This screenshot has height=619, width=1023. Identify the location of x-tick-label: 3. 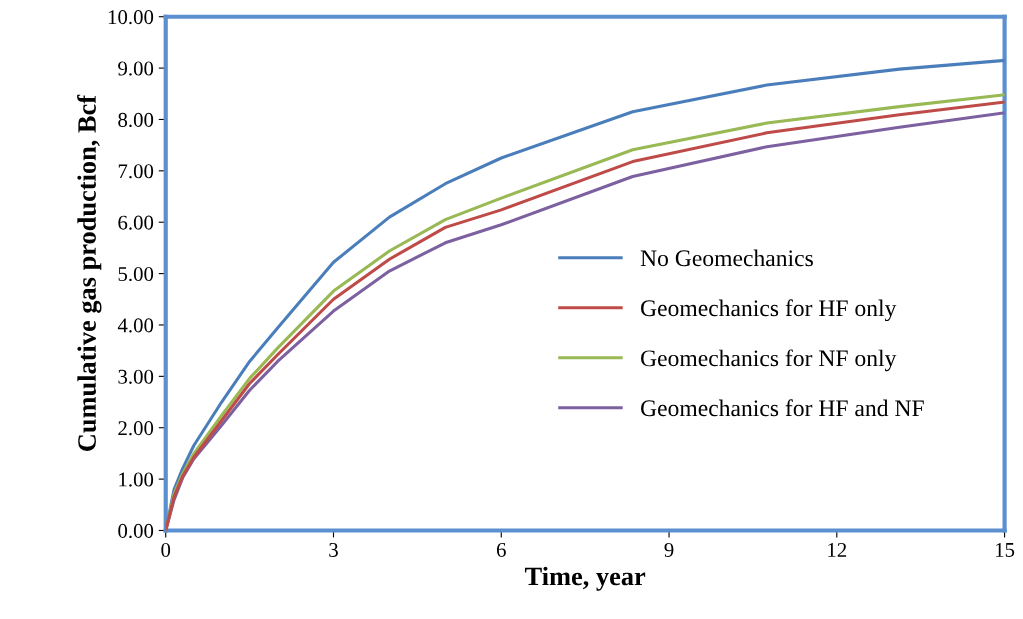
(333, 549).